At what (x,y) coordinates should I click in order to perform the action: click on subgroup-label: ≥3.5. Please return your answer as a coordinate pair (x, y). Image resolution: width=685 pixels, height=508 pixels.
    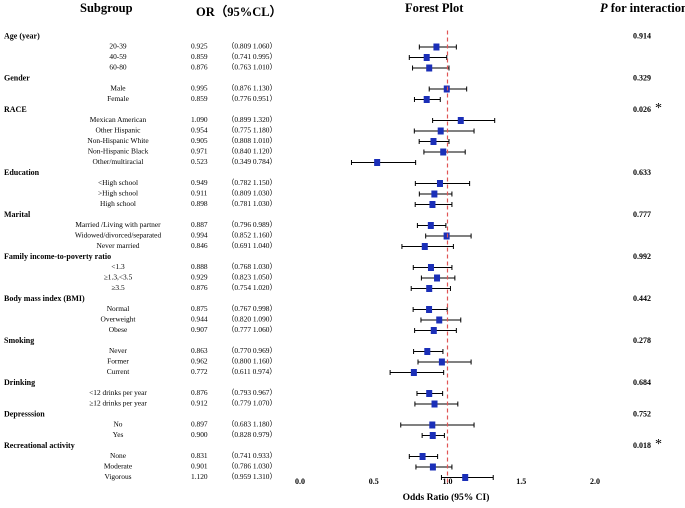
    Looking at the image, I should click on (118, 287).